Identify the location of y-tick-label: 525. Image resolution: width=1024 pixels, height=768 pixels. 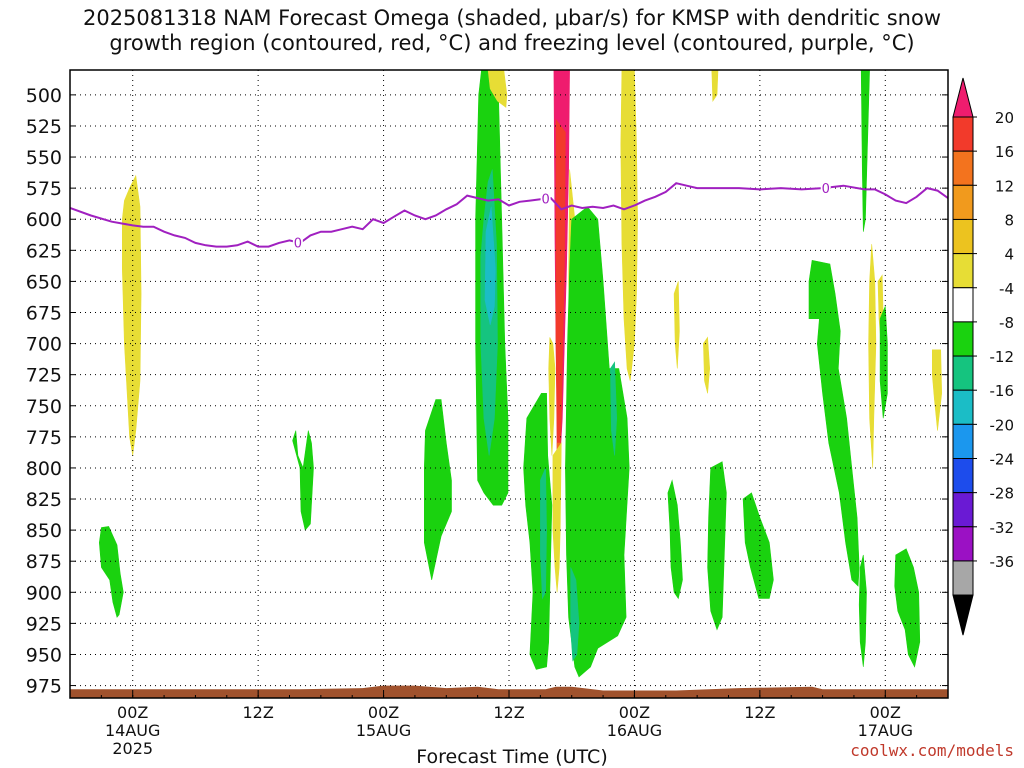
(44, 127).